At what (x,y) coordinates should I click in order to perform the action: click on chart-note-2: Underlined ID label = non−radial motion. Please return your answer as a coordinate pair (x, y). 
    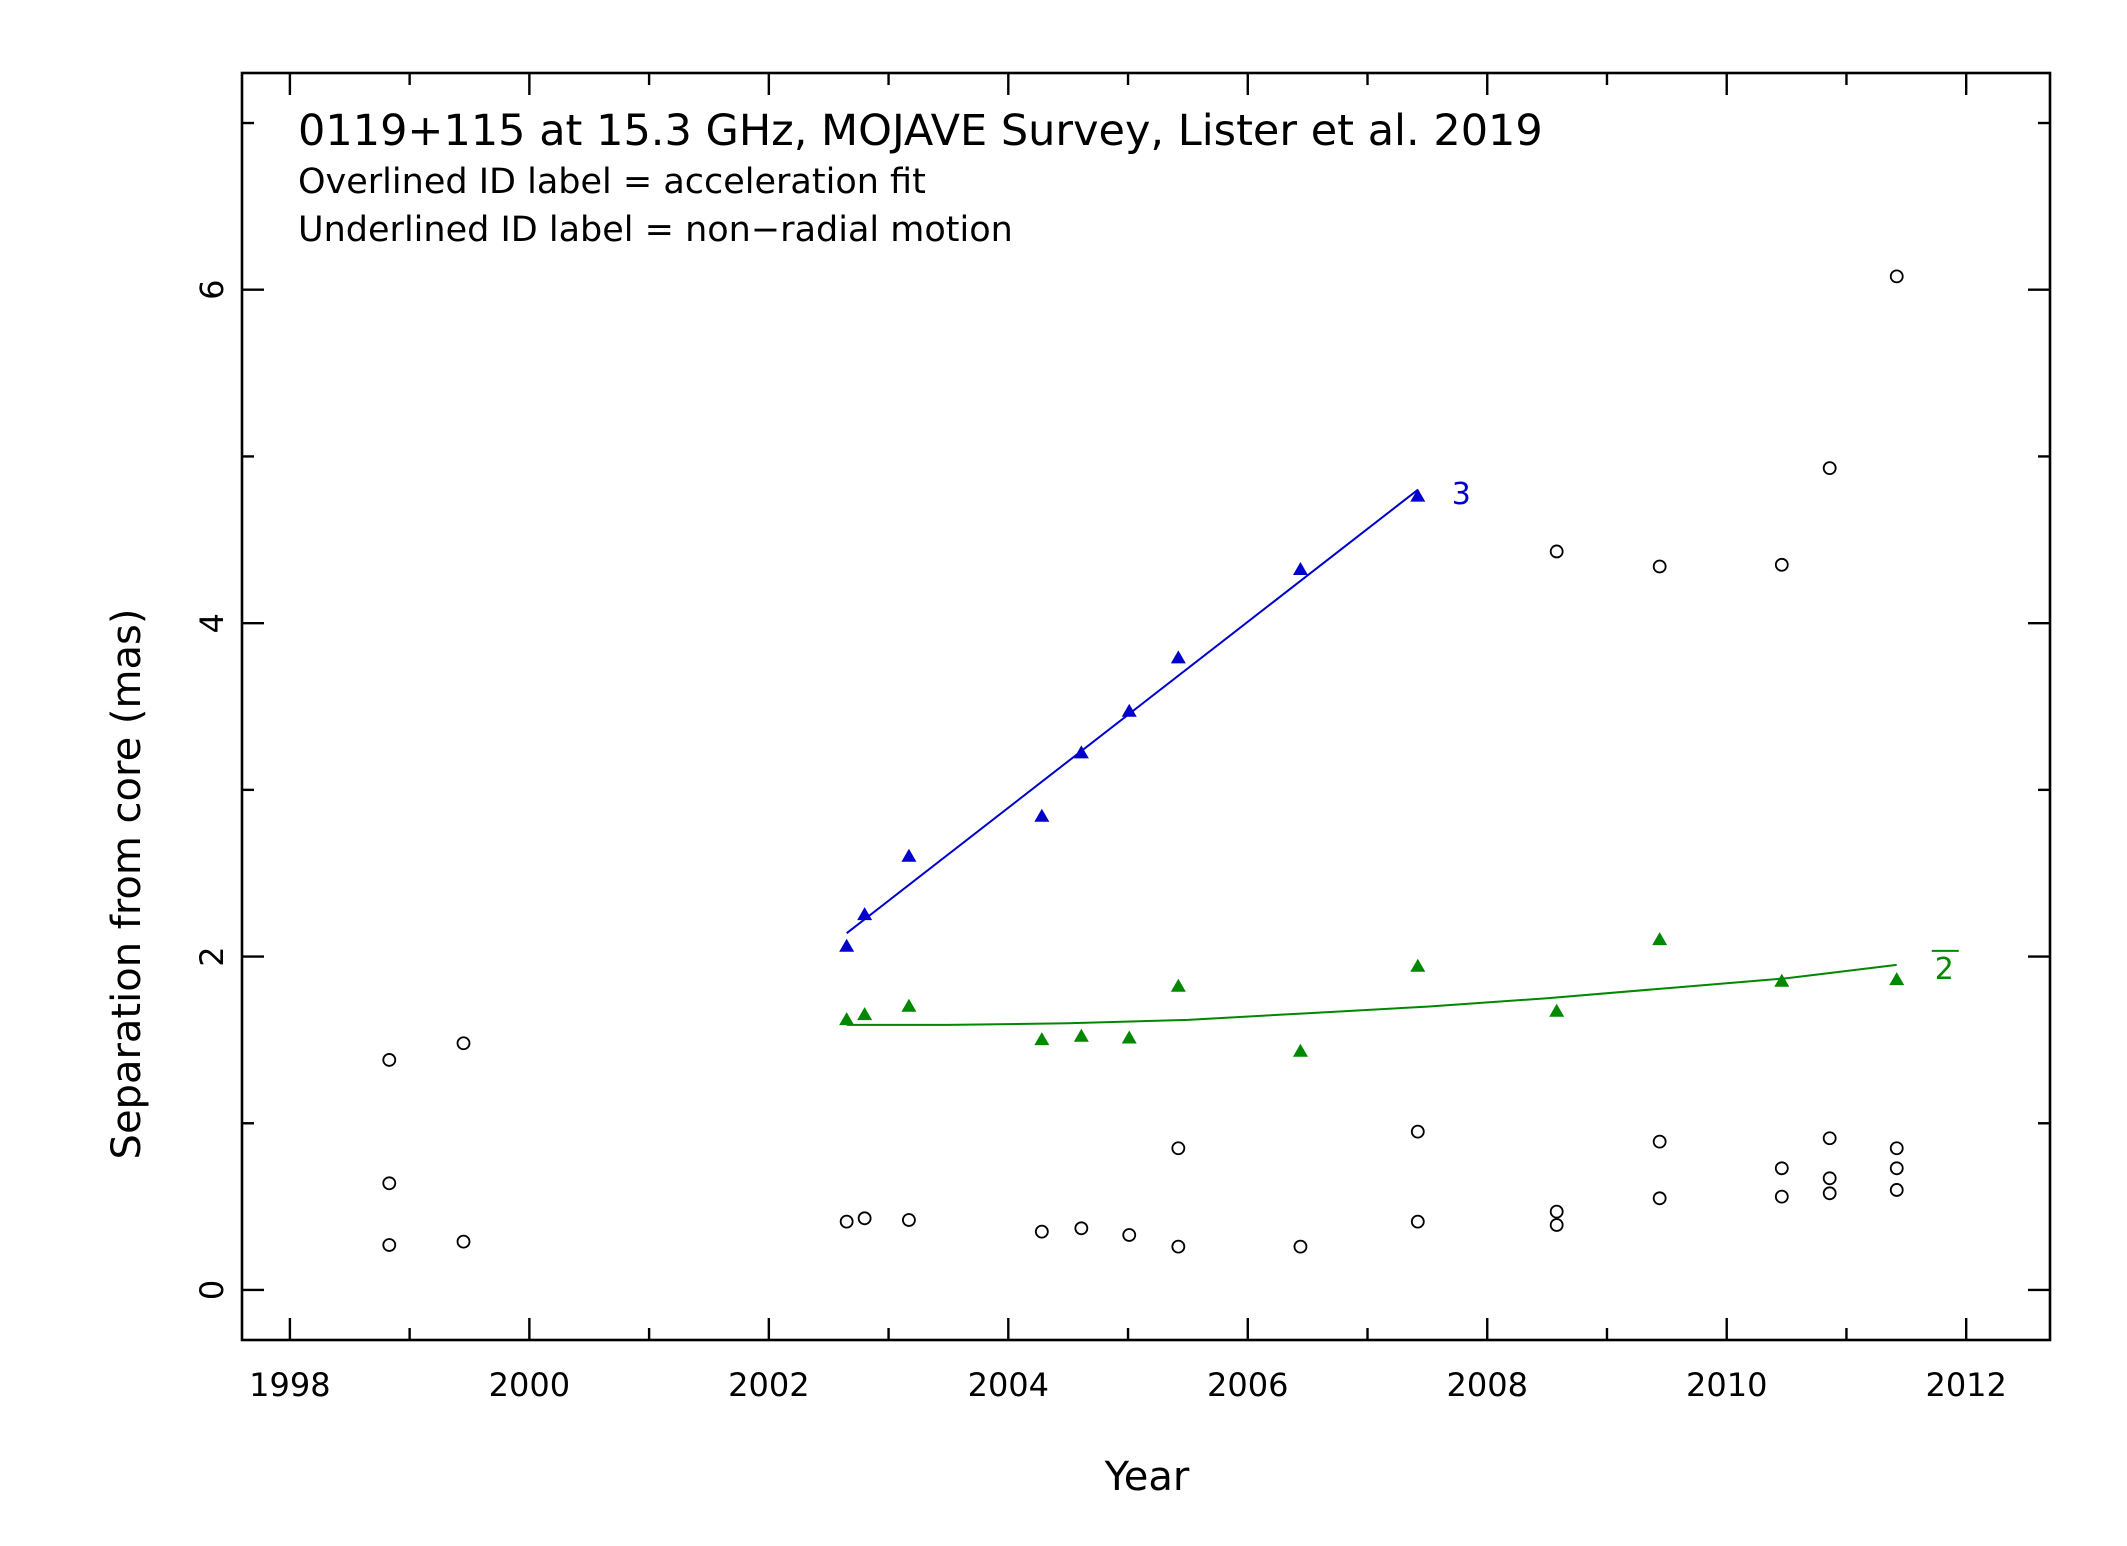
    Looking at the image, I should click on (655, 230).